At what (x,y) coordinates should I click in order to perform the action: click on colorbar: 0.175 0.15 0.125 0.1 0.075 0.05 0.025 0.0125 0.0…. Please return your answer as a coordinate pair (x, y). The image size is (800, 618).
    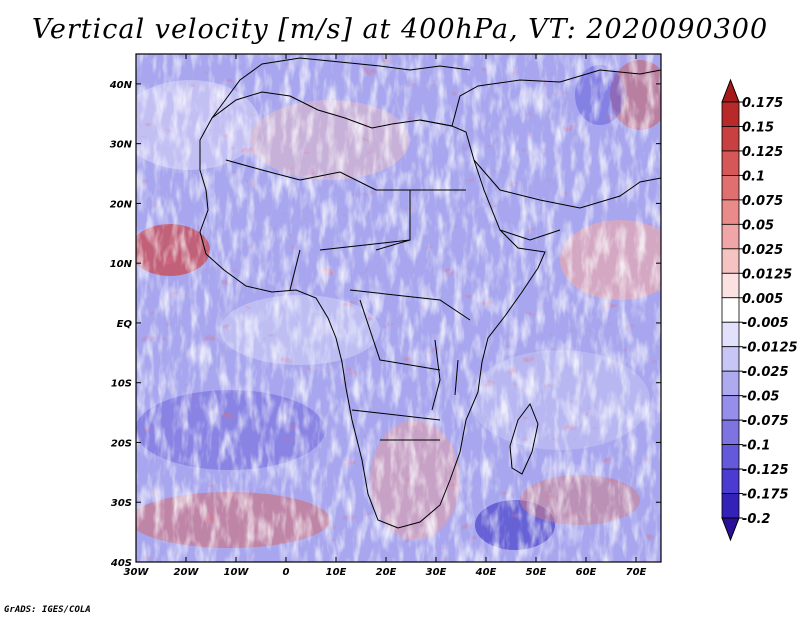
    Looking at the image, I should click on (759, 310).